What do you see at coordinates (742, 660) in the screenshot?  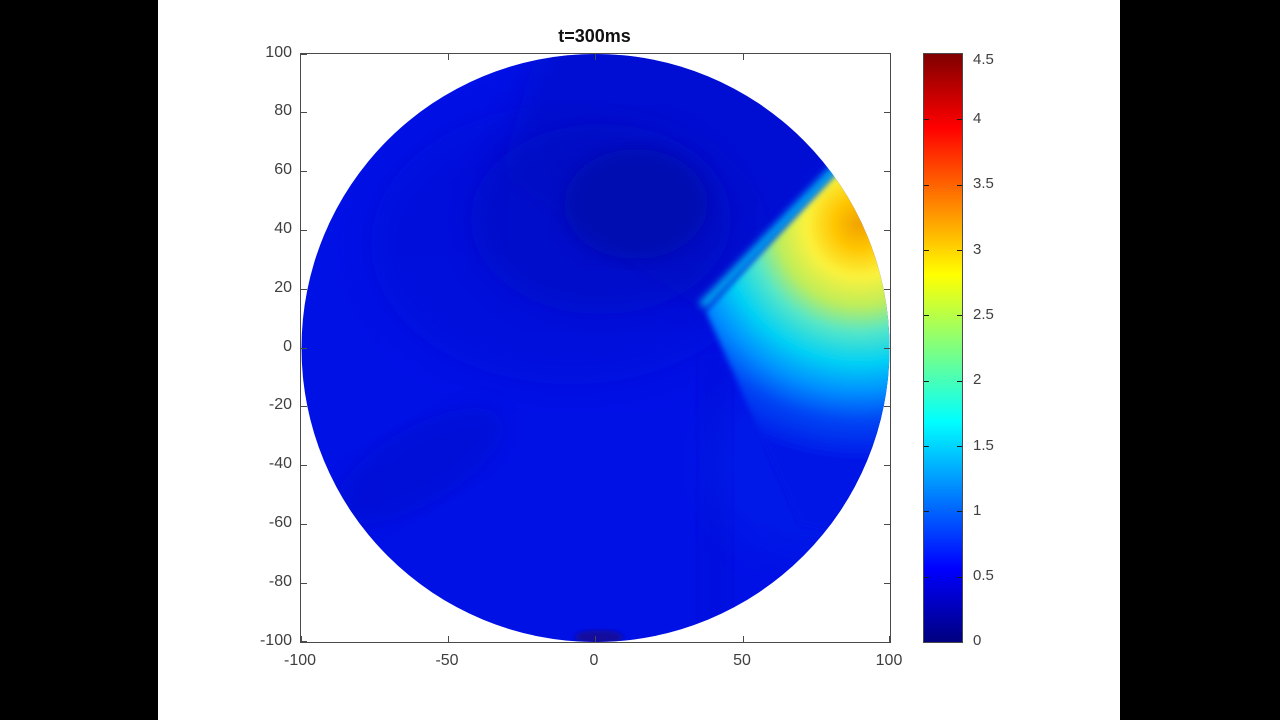 I see `x-tick-label: 50` at bounding box center [742, 660].